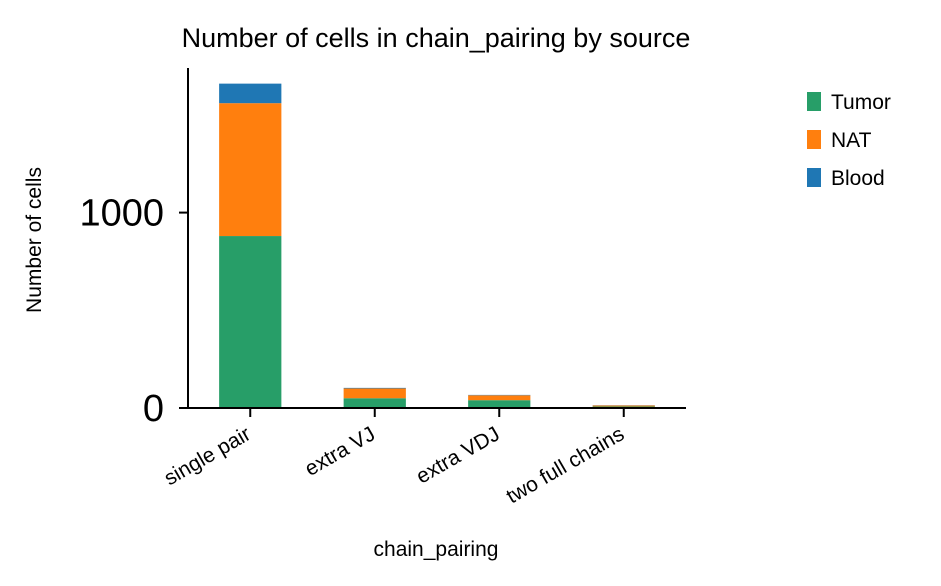 This screenshot has width=941, height=586. Describe the element at coordinates (814, 101) in the screenshot. I see `legend-swatch-tumor` at that location.